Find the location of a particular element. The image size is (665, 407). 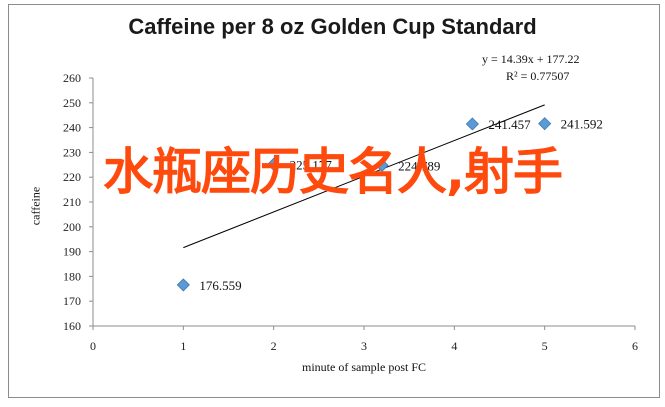

x-tick-label: 5 is located at coordinates (545, 346).